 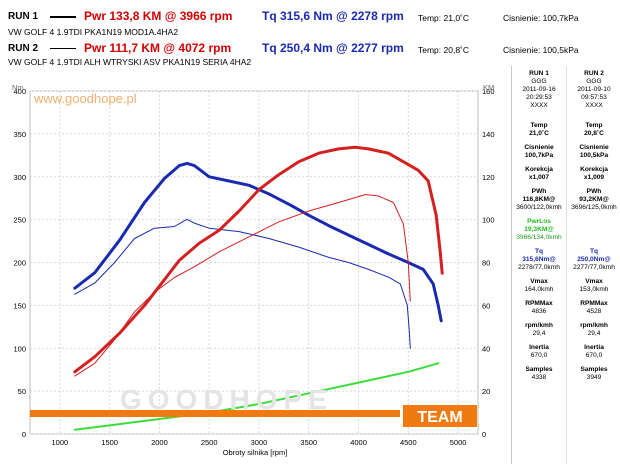 What do you see at coordinates (255, 452) in the screenshot?
I see `x-axis-label: Obroty silnika [rpm]` at bounding box center [255, 452].